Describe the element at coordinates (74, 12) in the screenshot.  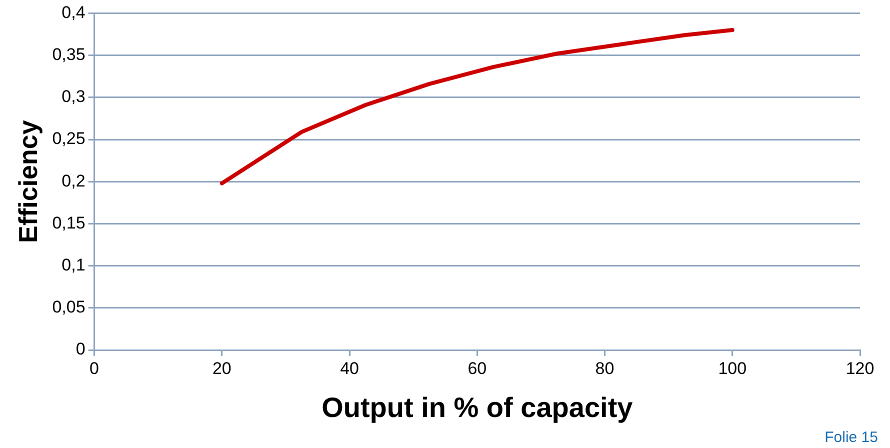
I see `y-tick-label: 0,4` at that location.